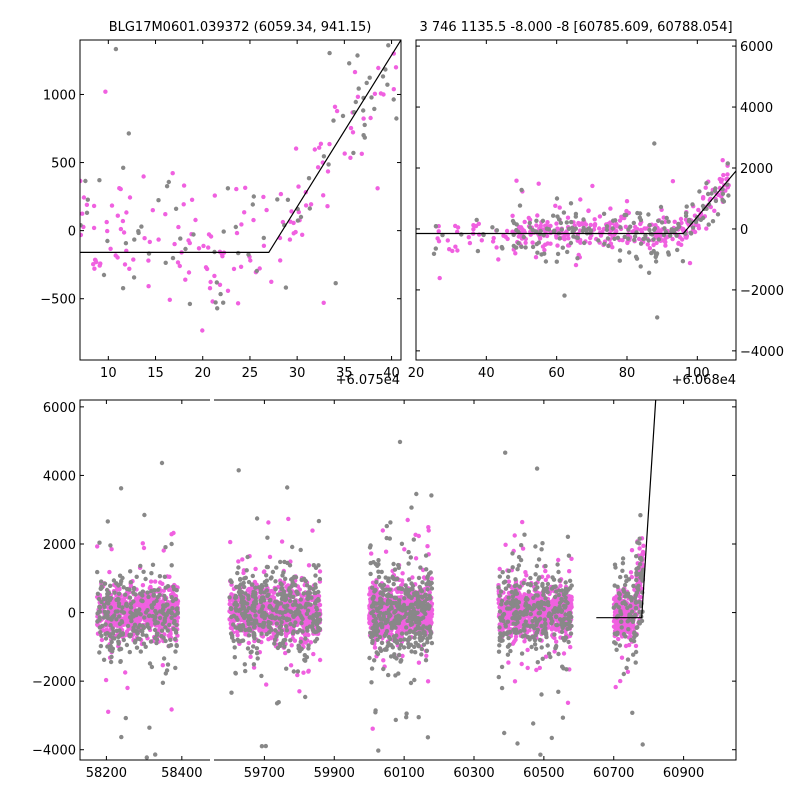 Image resolution: width=800 pixels, height=800 pixels. I want to click on zoom-left-ytick-label: 0, so click(72, 232).